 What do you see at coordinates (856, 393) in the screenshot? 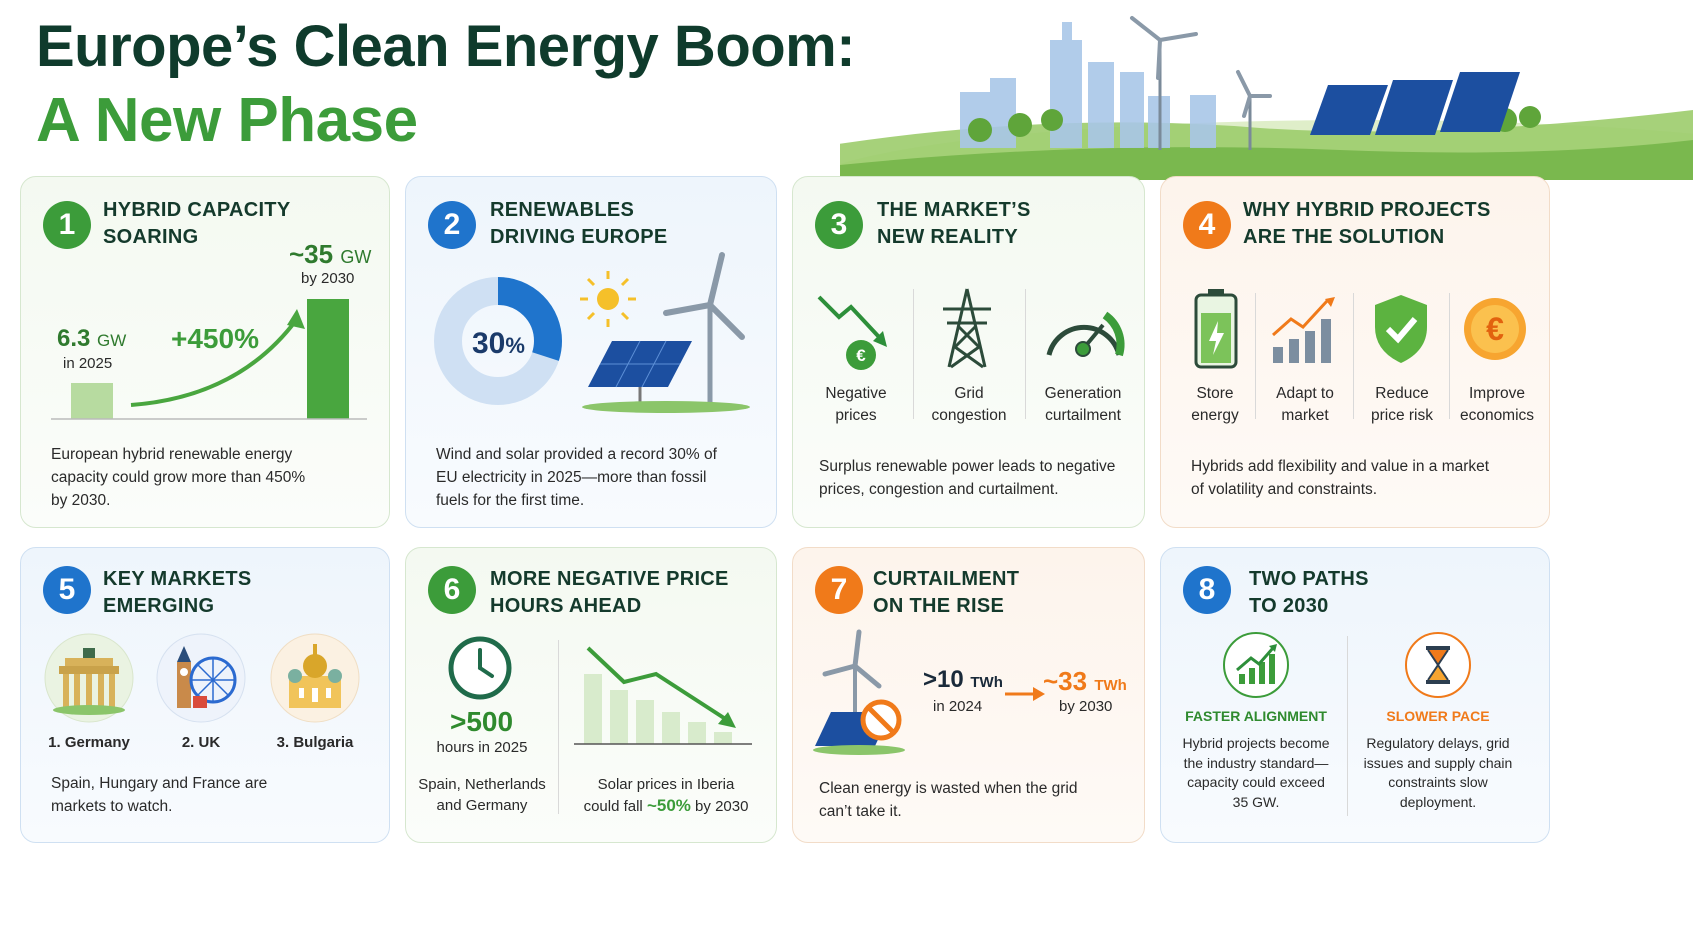
I see `item-label-line: Negative` at bounding box center [856, 393].